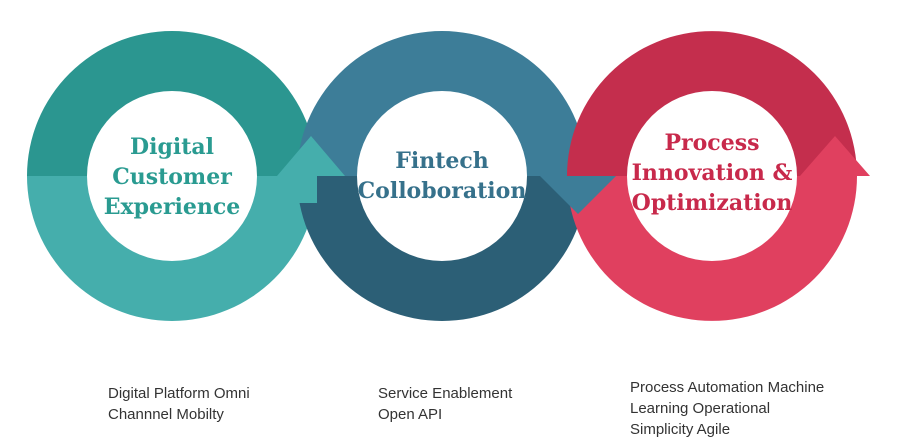 The width and height of the screenshot is (905, 441). I want to click on stage-1-center, so click(172, 176).